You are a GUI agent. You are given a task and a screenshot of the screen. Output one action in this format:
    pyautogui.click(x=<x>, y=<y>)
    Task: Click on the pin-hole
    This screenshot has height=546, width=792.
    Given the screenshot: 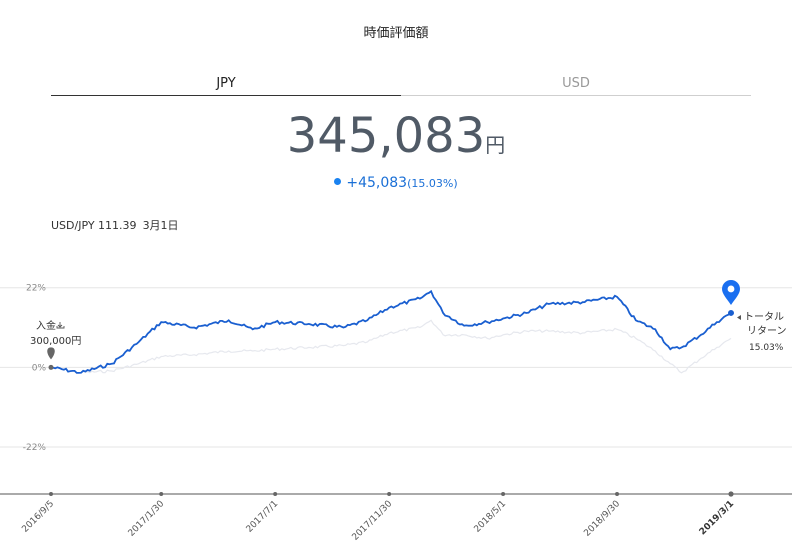 What is the action you would take?
    pyautogui.click(x=731, y=289)
    